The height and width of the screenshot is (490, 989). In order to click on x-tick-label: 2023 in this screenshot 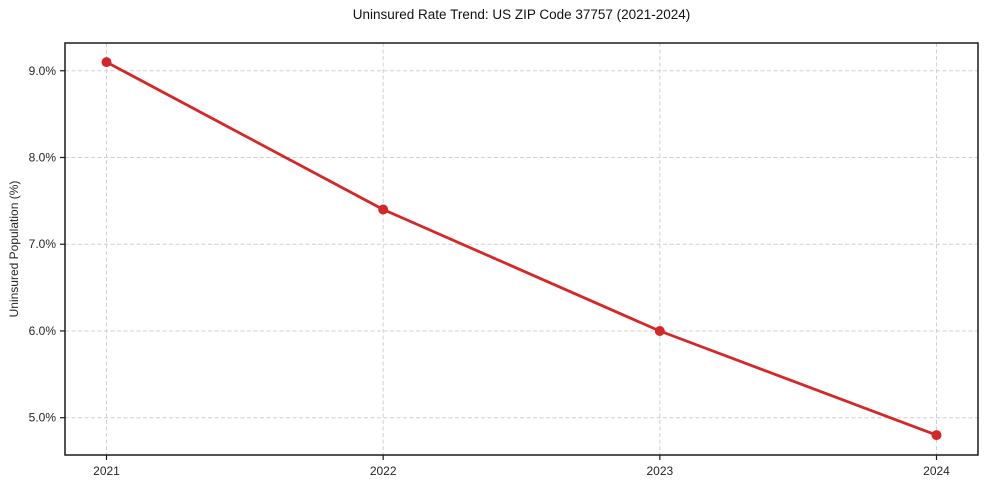, I will do `click(659, 471)`.